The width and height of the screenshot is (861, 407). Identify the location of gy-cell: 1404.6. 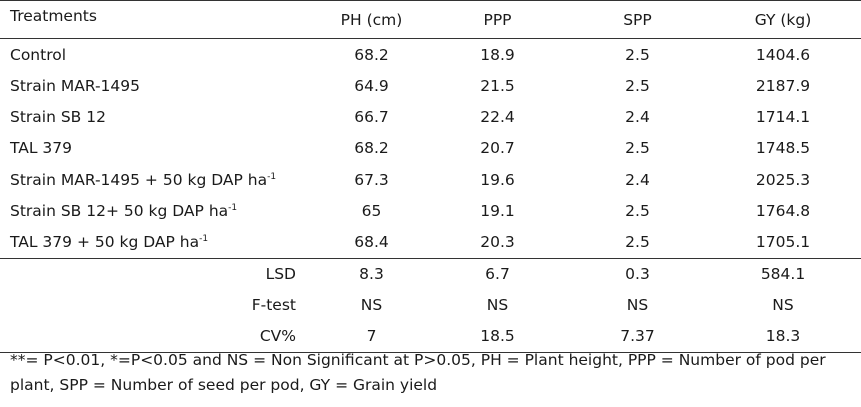
(783, 54).